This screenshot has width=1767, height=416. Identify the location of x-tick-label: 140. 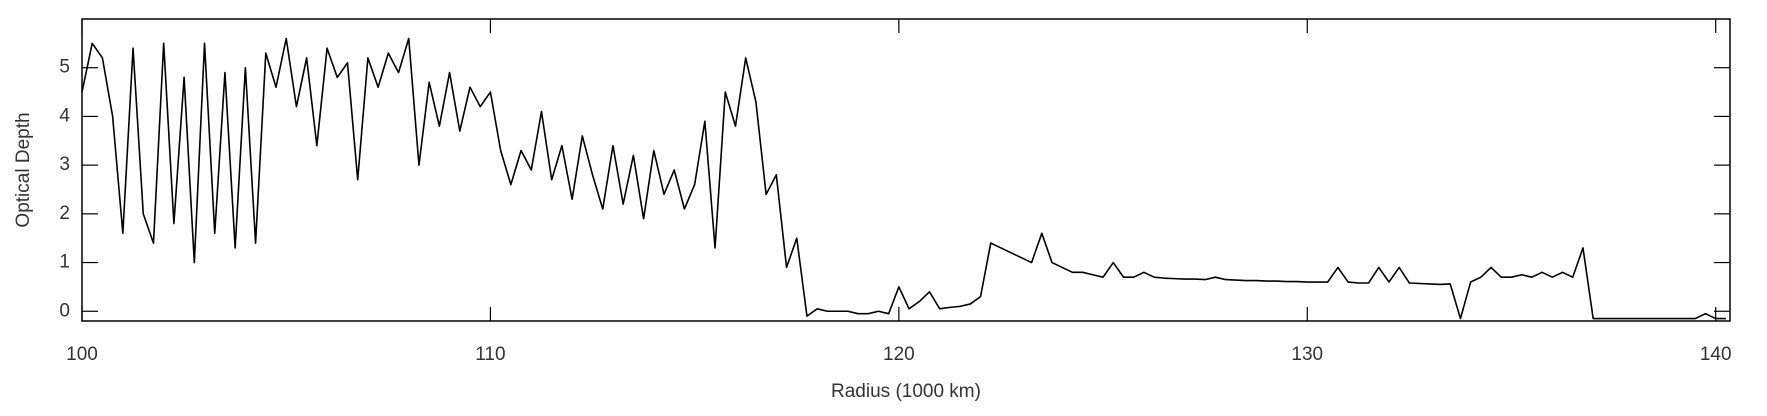
(1716, 354).